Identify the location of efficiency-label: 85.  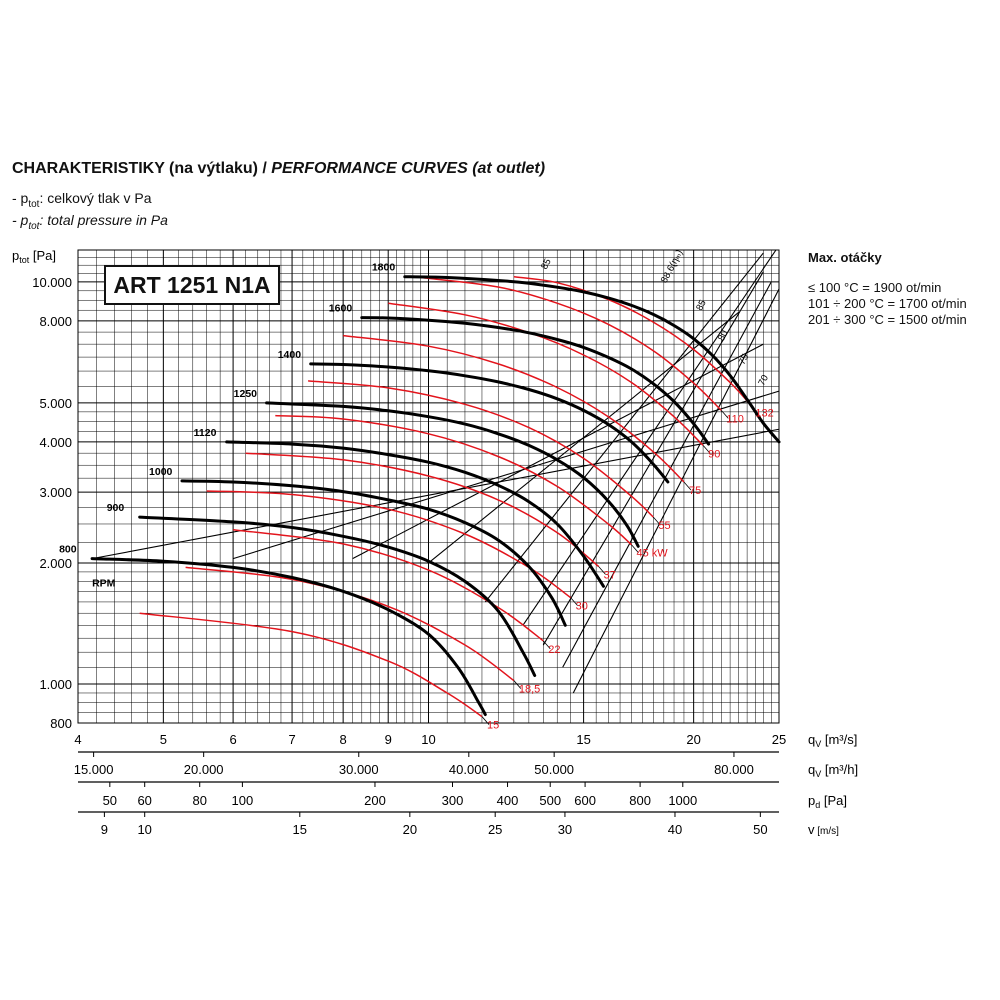
(701, 305).